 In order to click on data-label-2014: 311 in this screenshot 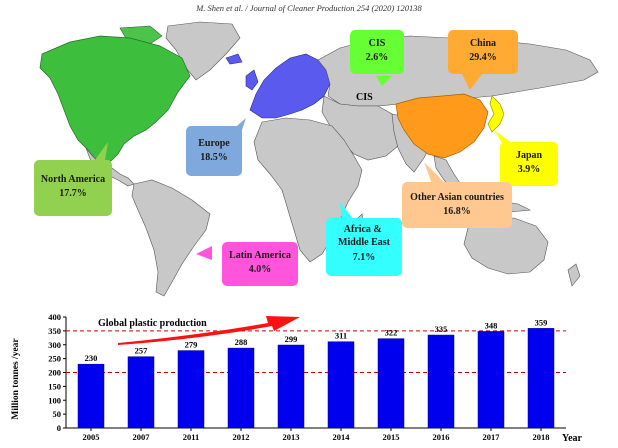, I will do `click(341, 336)`.